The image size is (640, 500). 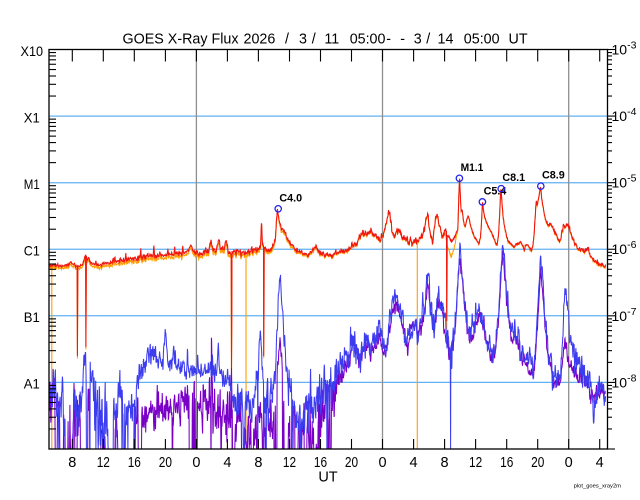 What do you see at coordinates (331, 40) in the screenshot?
I see `svg-text: 11` at bounding box center [331, 40].